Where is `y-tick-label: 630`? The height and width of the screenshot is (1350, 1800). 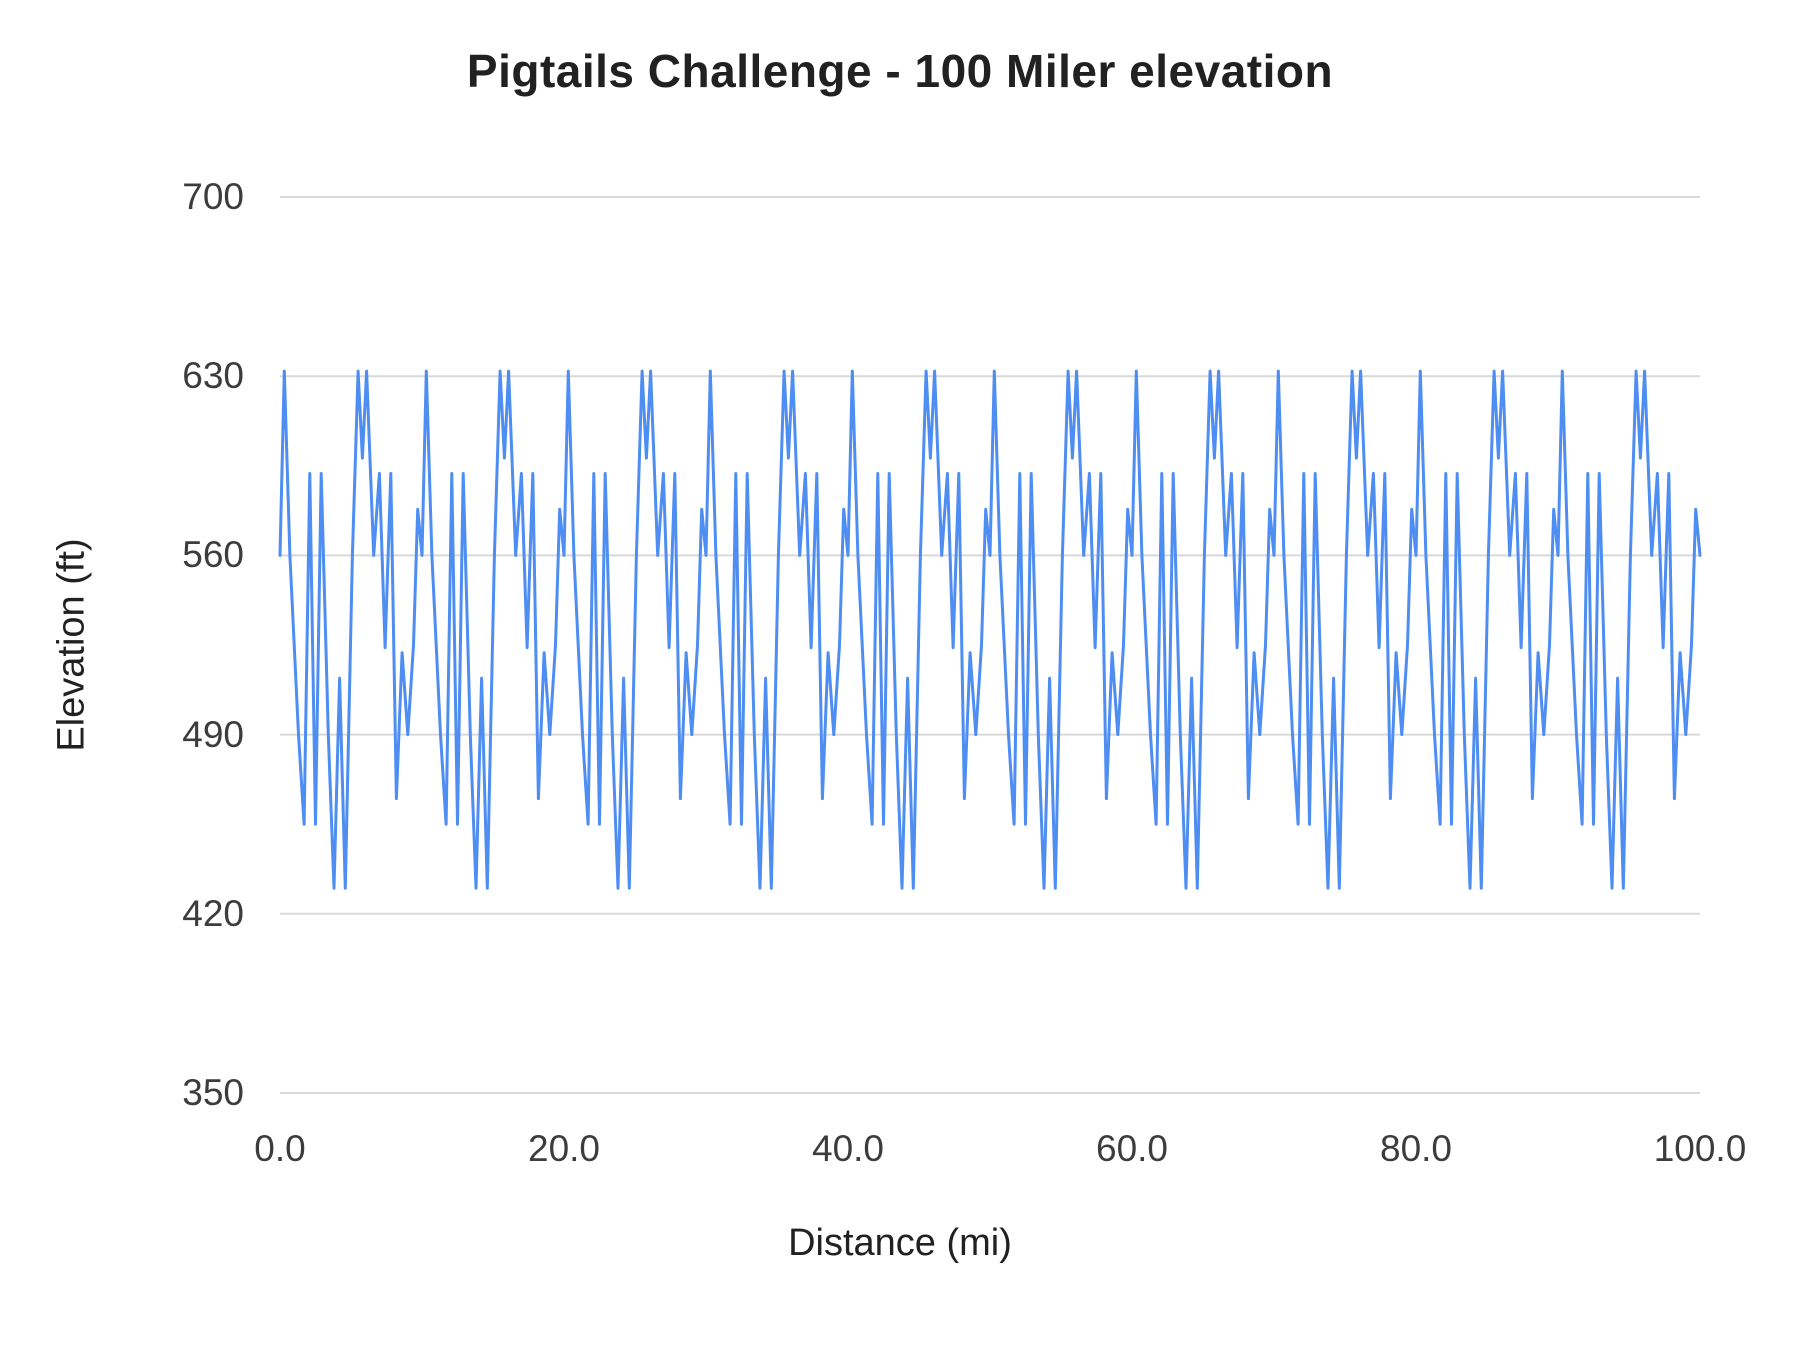
y-tick-label: 630 is located at coordinates (213, 376).